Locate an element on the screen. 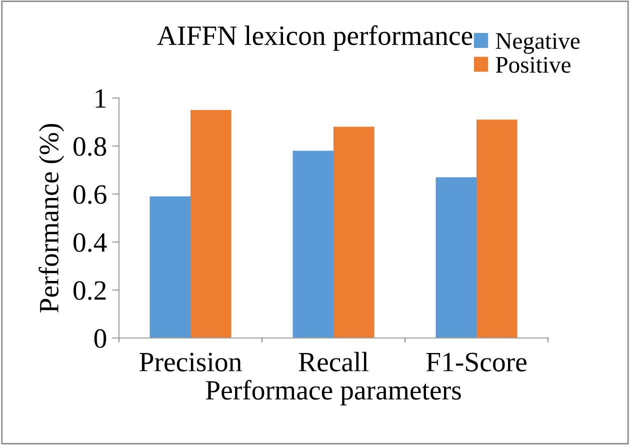 Image resolution: width=630 pixels, height=445 pixels. x-tick-label: Precision is located at coordinates (191, 362).